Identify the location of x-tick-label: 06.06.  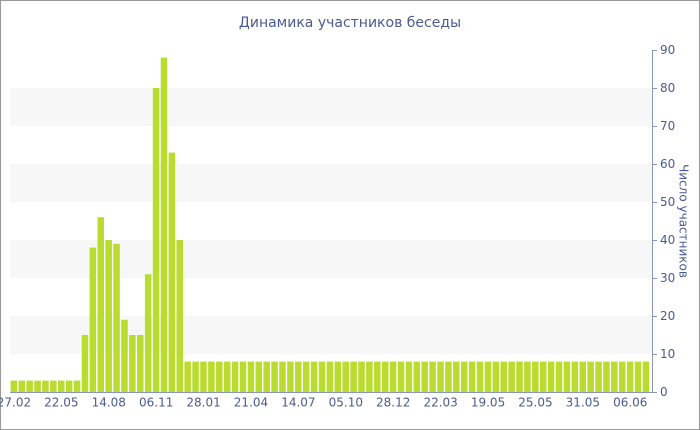
(630, 403).